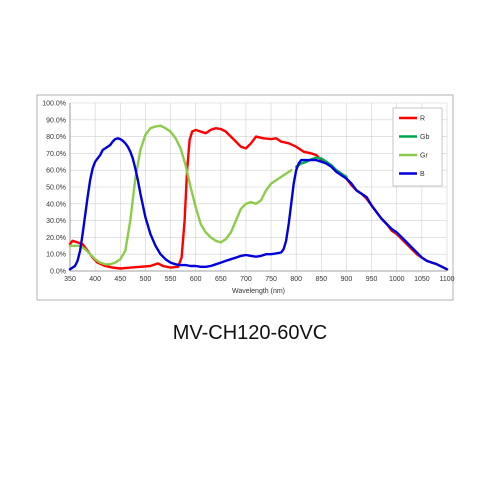 This screenshot has height=500, width=500. What do you see at coordinates (258, 291) in the screenshot?
I see `x-axis-label: Wavelength (nm)` at bounding box center [258, 291].